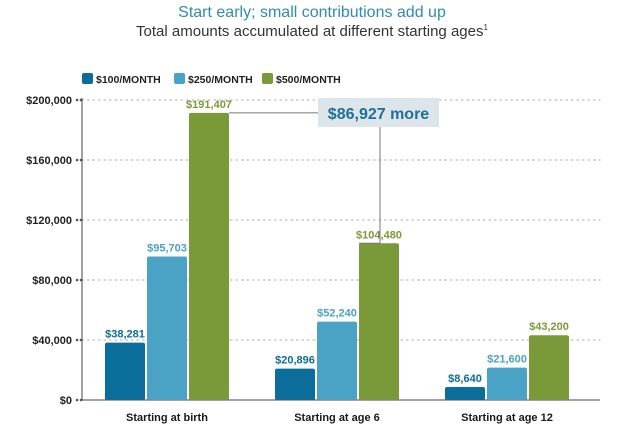 This screenshot has width=624, height=439. Describe the element at coordinates (49, 101) in the screenshot. I see `y-tick-label: $200,000` at that location.